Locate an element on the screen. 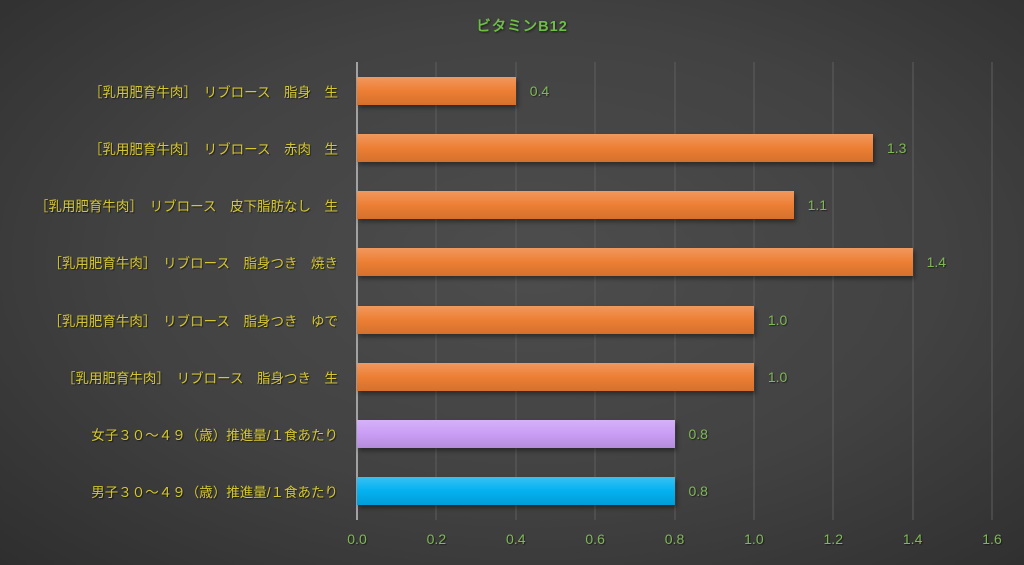 This screenshot has height=565, width=1024. bar-value-label: 1.4 is located at coordinates (936, 262).